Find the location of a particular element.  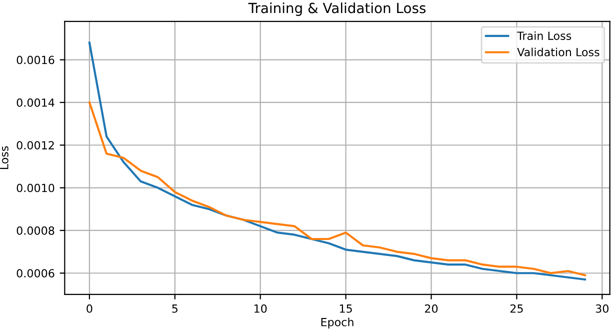

y-axis-title: Loss is located at coordinates (4, 158).